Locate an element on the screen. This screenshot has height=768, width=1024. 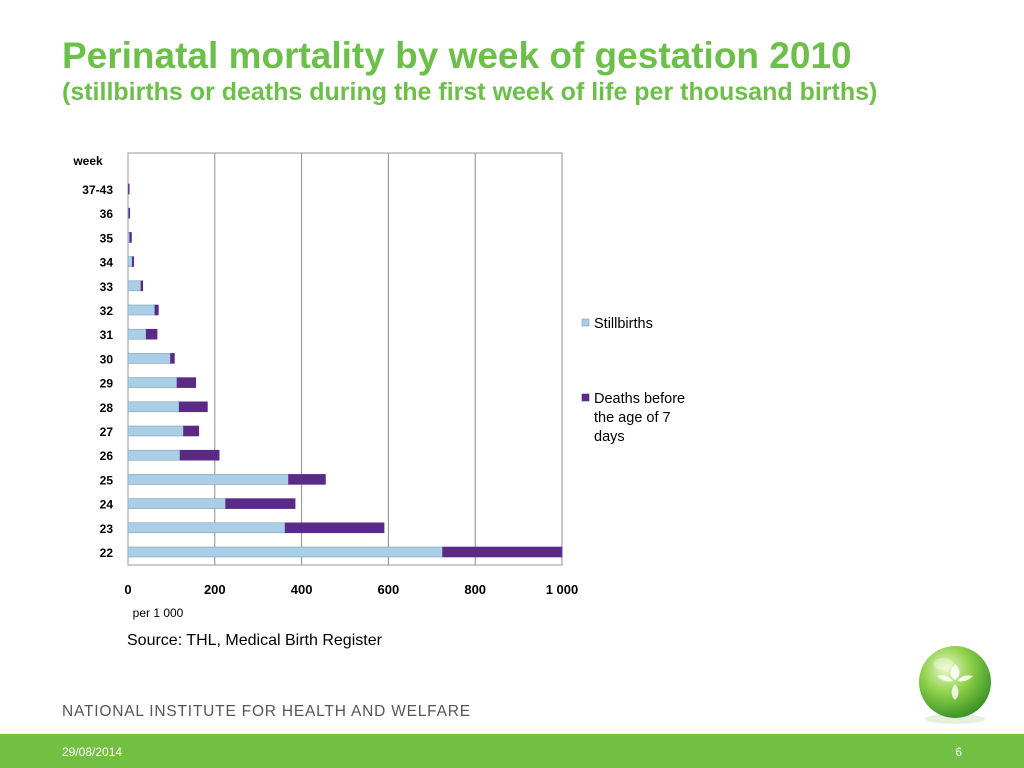
y-tick-label: 35 is located at coordinates (107, 238).